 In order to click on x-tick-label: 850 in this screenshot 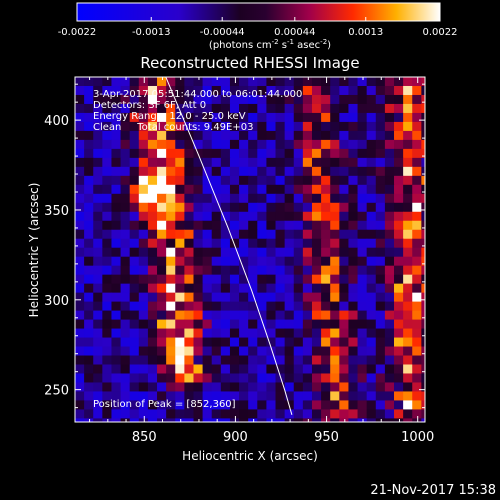, I will do `click(144, 437)`.